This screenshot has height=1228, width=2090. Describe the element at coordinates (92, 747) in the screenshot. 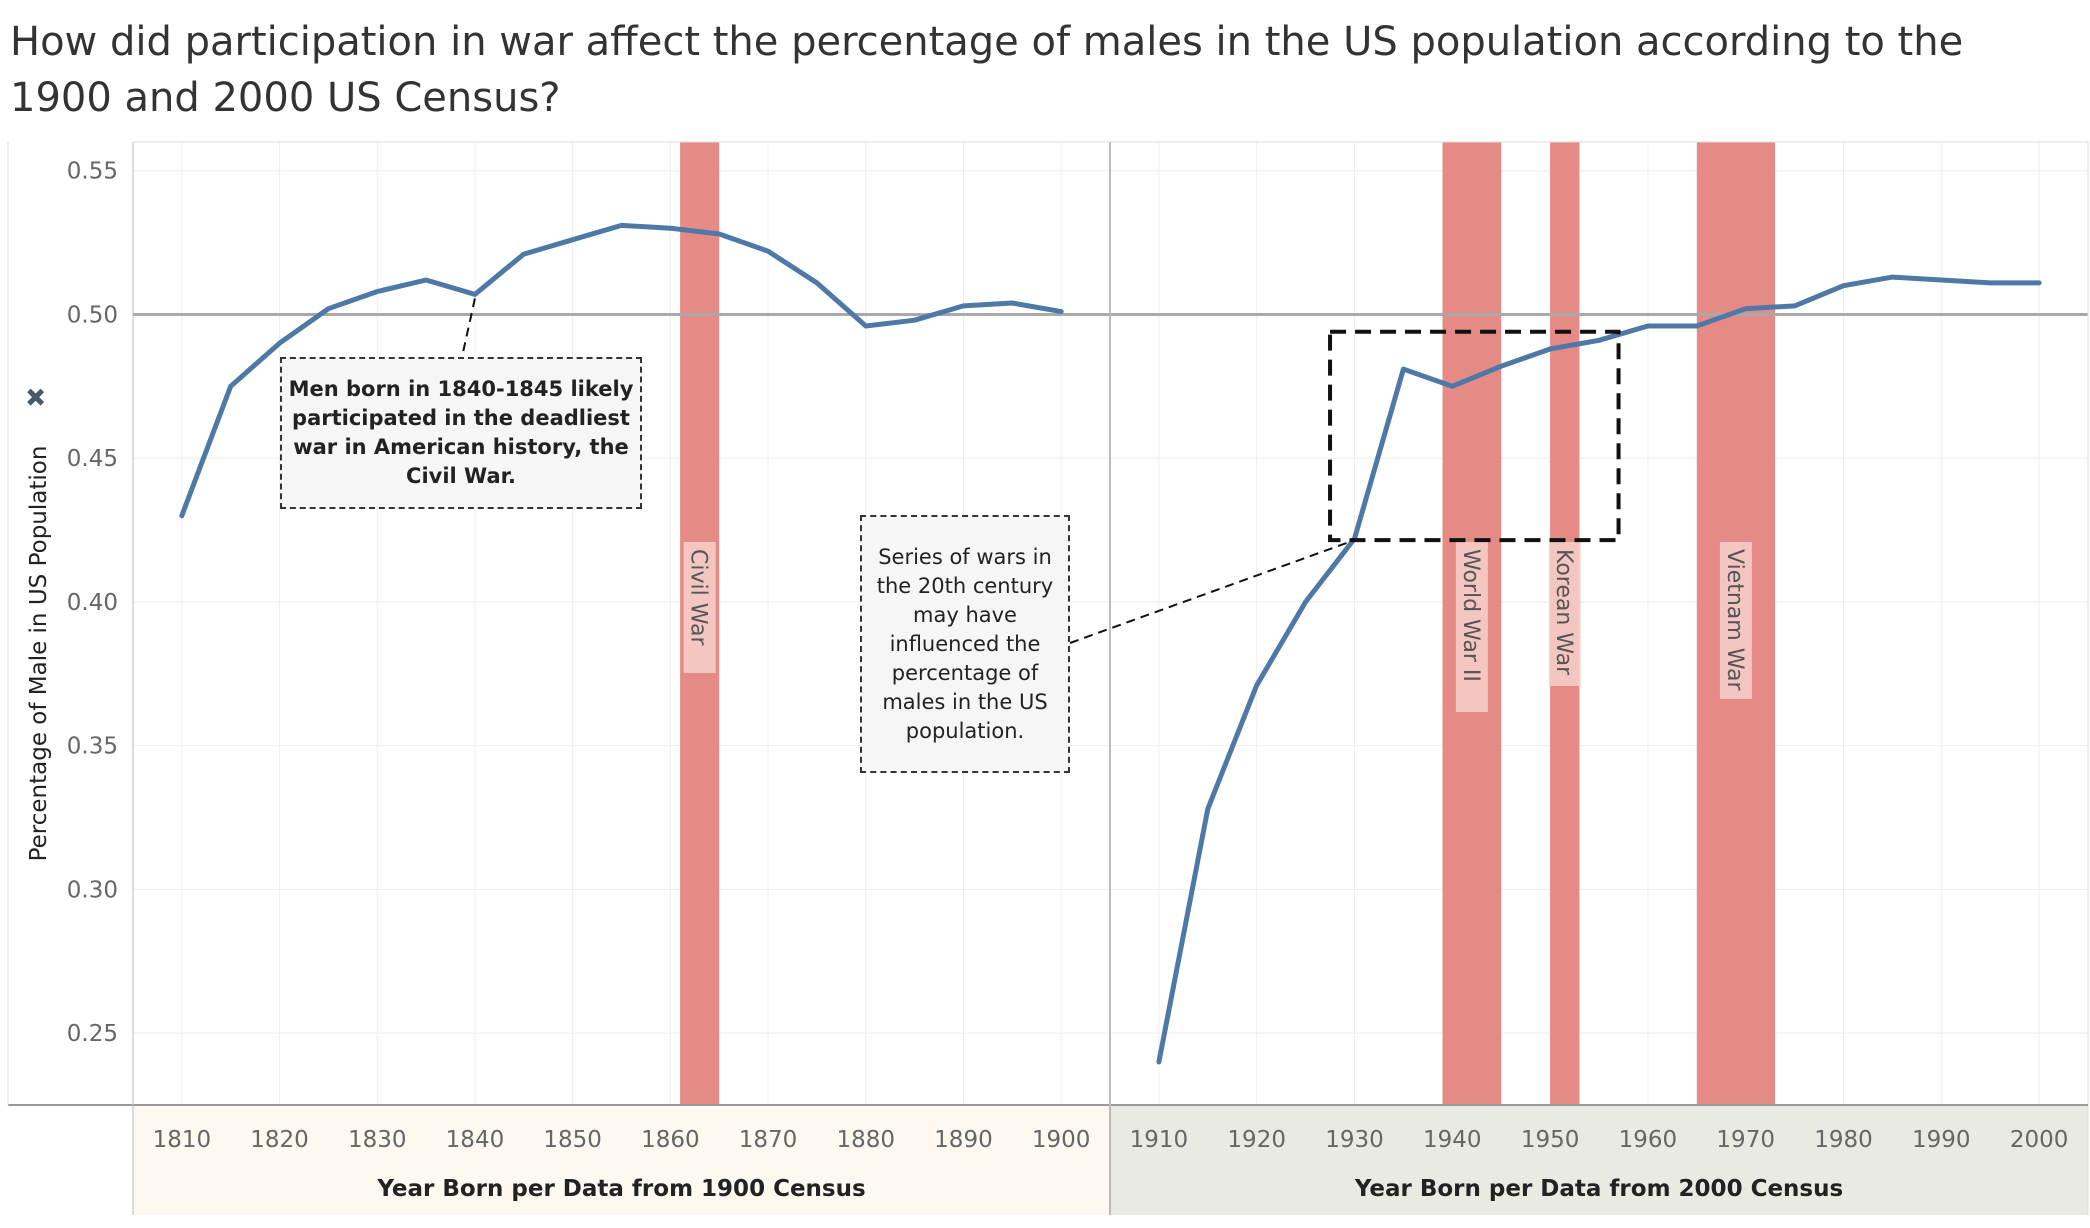

I see `y-tick-label-2: 0.35` at that location.